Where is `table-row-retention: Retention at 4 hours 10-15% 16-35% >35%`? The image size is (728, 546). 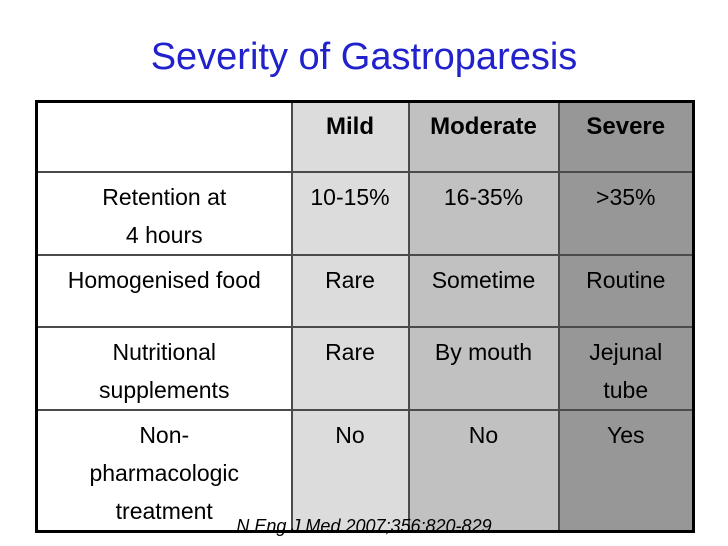 table-row-retention: Retention at 4 hours 10-15% 16-35% >35% is located at coordinates (365, 213).